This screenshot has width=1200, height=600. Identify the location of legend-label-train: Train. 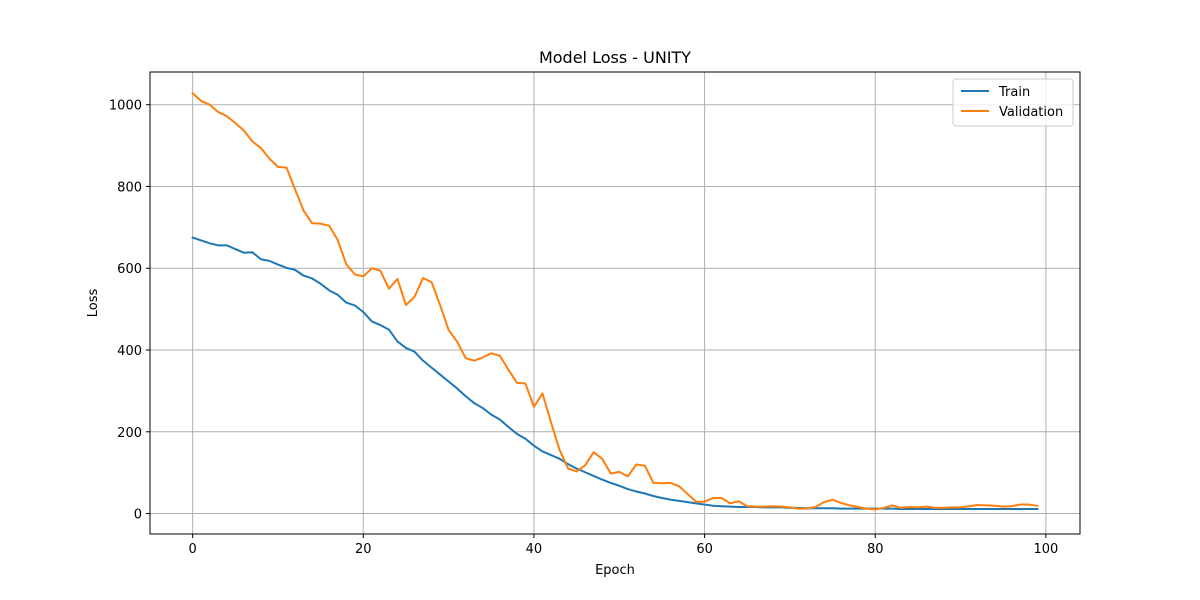
(1014, 92).